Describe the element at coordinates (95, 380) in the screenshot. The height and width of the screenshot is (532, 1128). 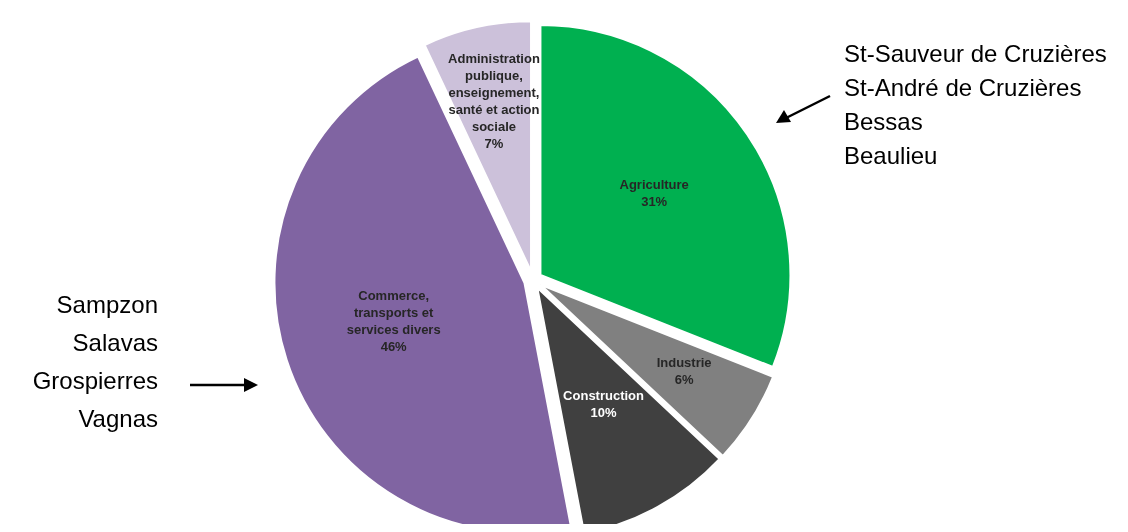
I see `text: Grospierres` at that location.